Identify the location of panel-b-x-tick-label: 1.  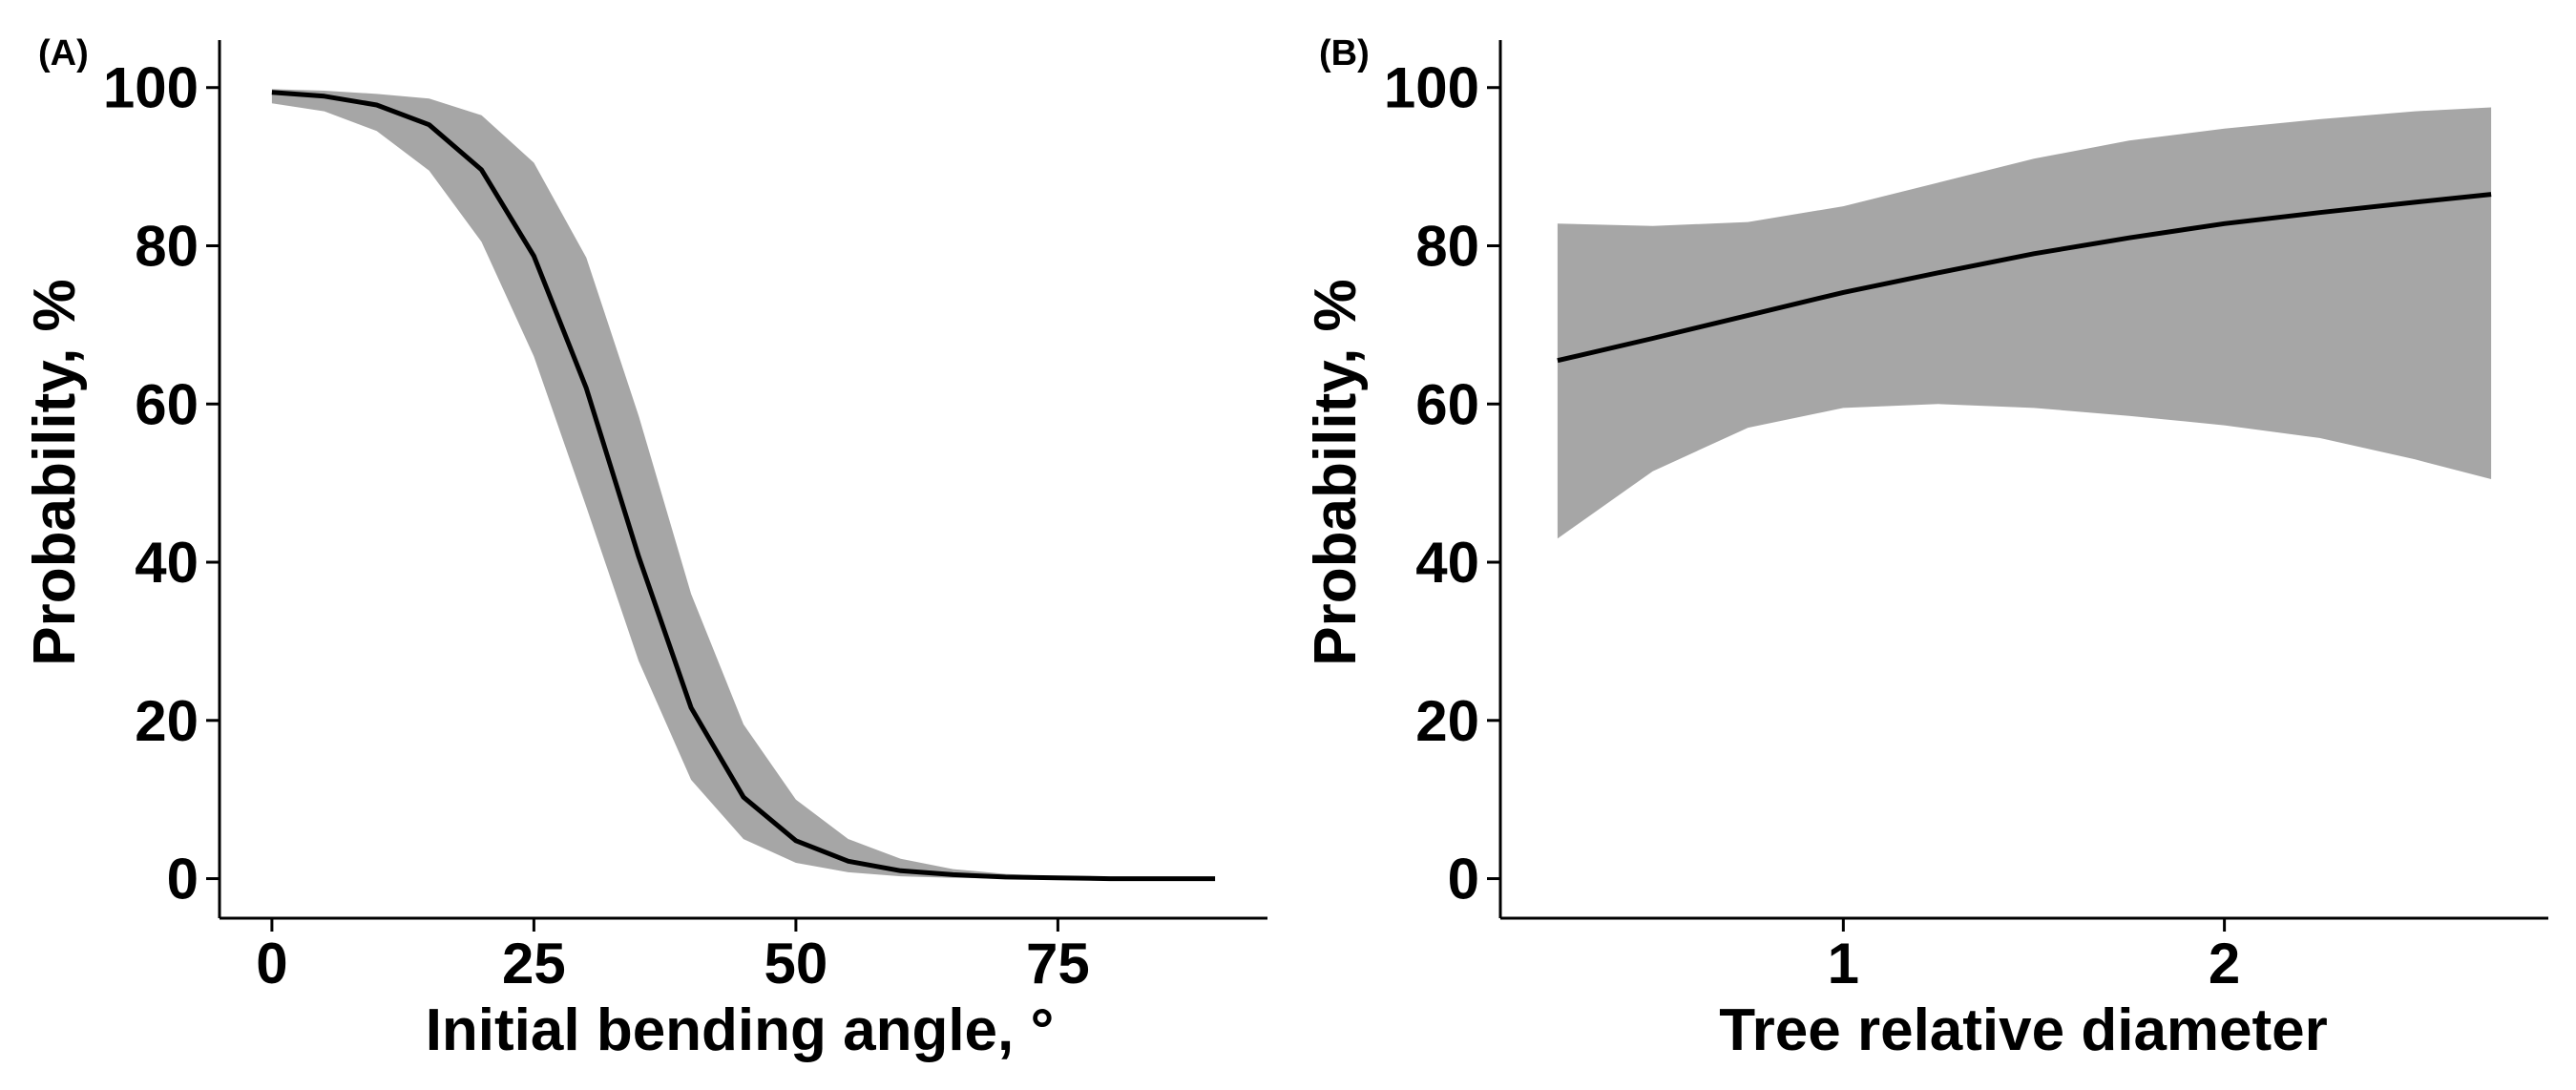
(1843, 964).